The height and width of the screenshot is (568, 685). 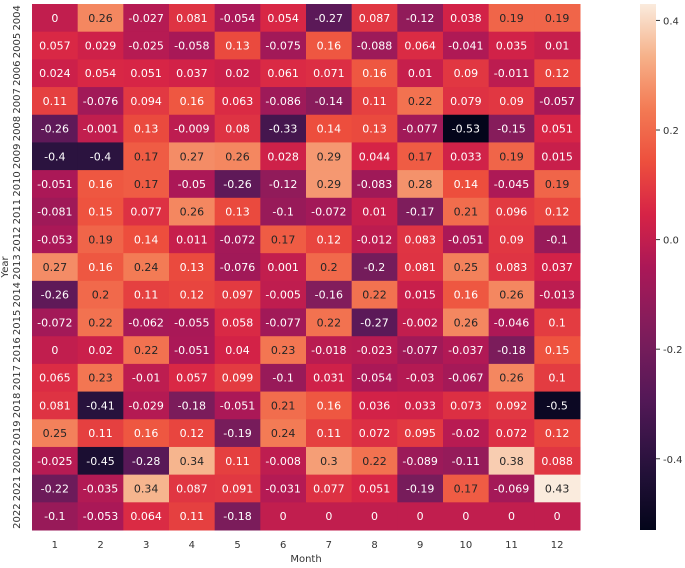 I want to click on cell-value-label: 0.072, so click(x=375, y=433).